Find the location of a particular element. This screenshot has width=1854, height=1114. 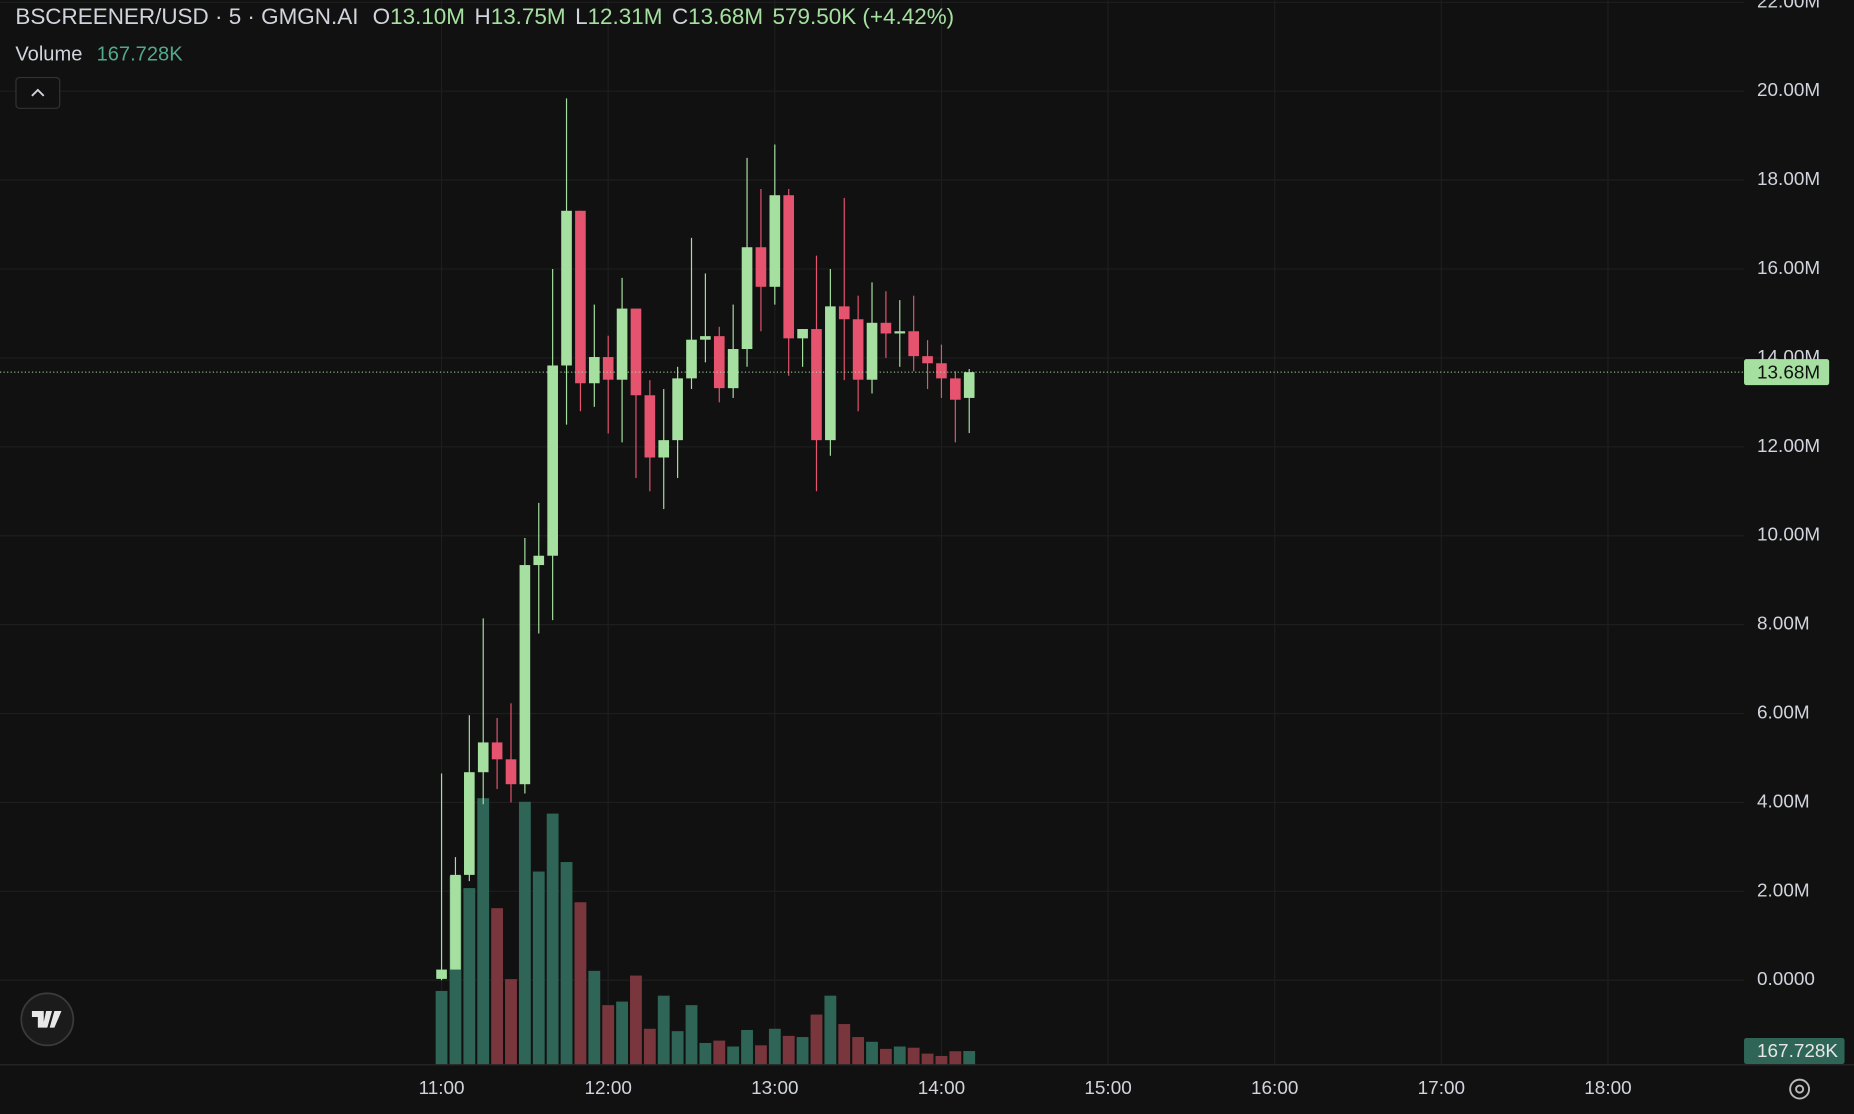

last-volume-label: 167.728K is located at coordinates (1797, 1051).